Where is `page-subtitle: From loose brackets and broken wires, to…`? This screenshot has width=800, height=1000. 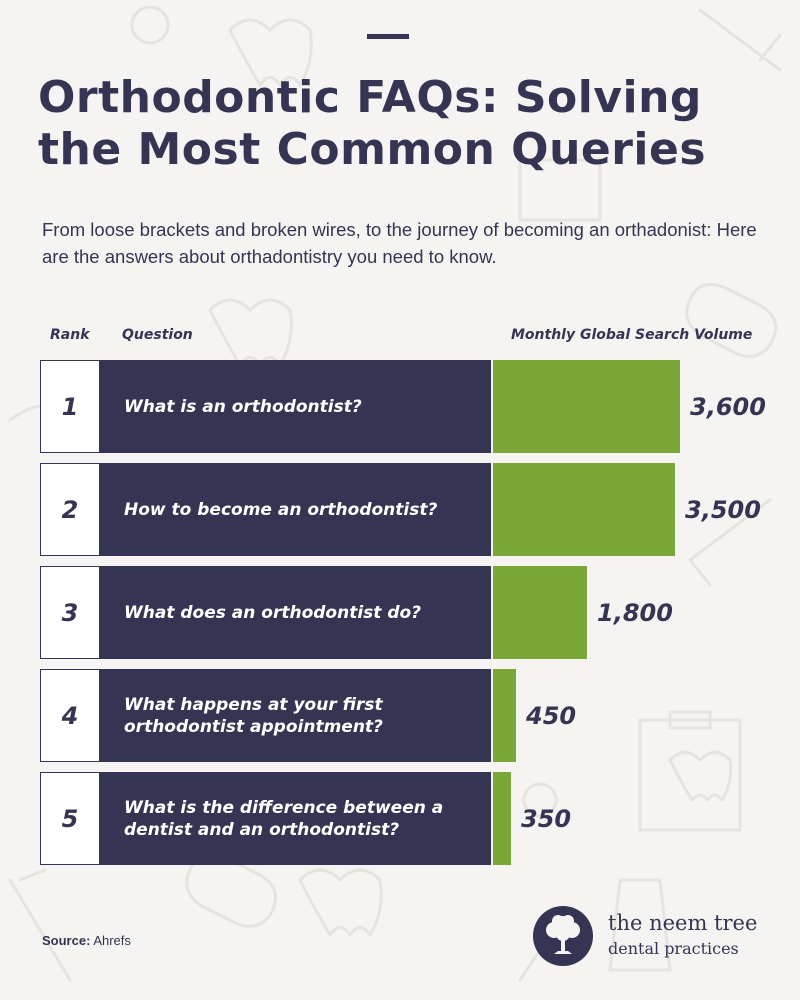 page-subtitle: From loose brackets and broken wires, to… is located at coordinates (399, 243).